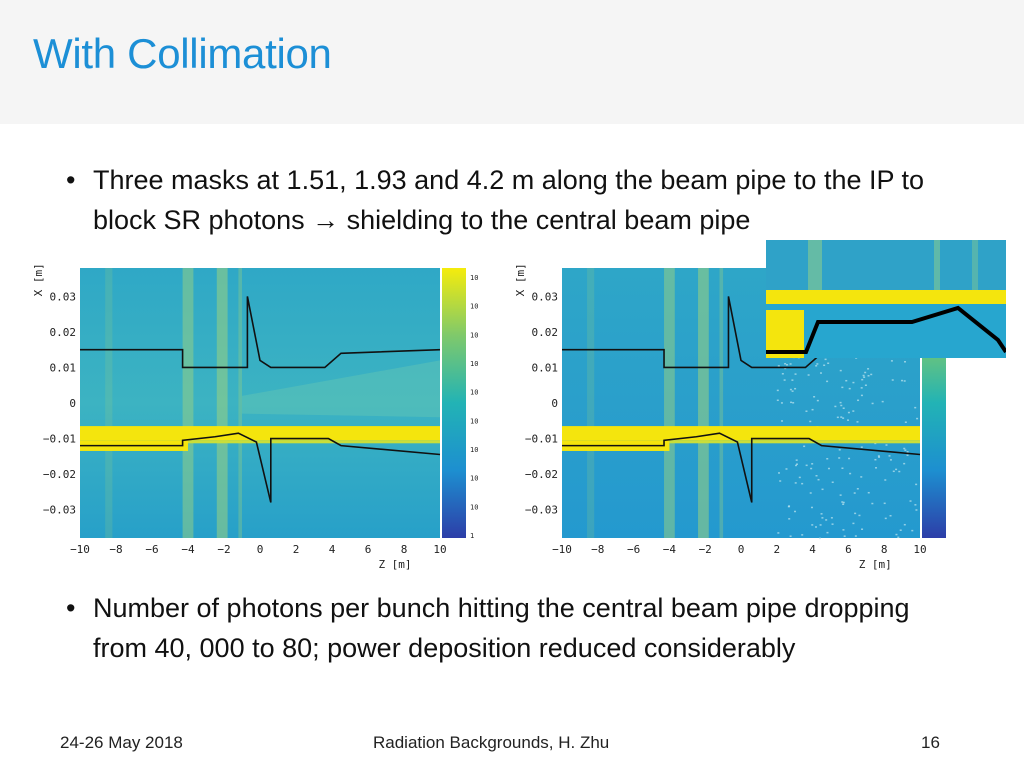 This screenshot has height=768, width=1024. I want to click on x-tick-label: 10, so click(439, 549).